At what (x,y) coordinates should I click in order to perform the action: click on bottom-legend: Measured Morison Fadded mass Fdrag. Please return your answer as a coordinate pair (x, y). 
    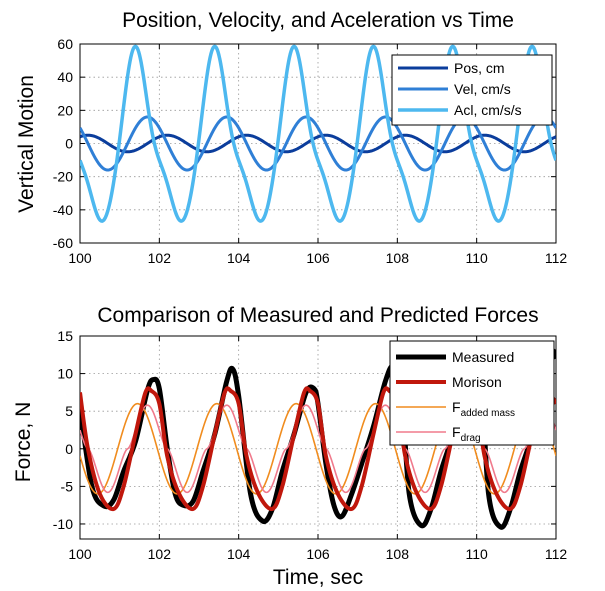
    Looking at the image, I should click on (472, 393).